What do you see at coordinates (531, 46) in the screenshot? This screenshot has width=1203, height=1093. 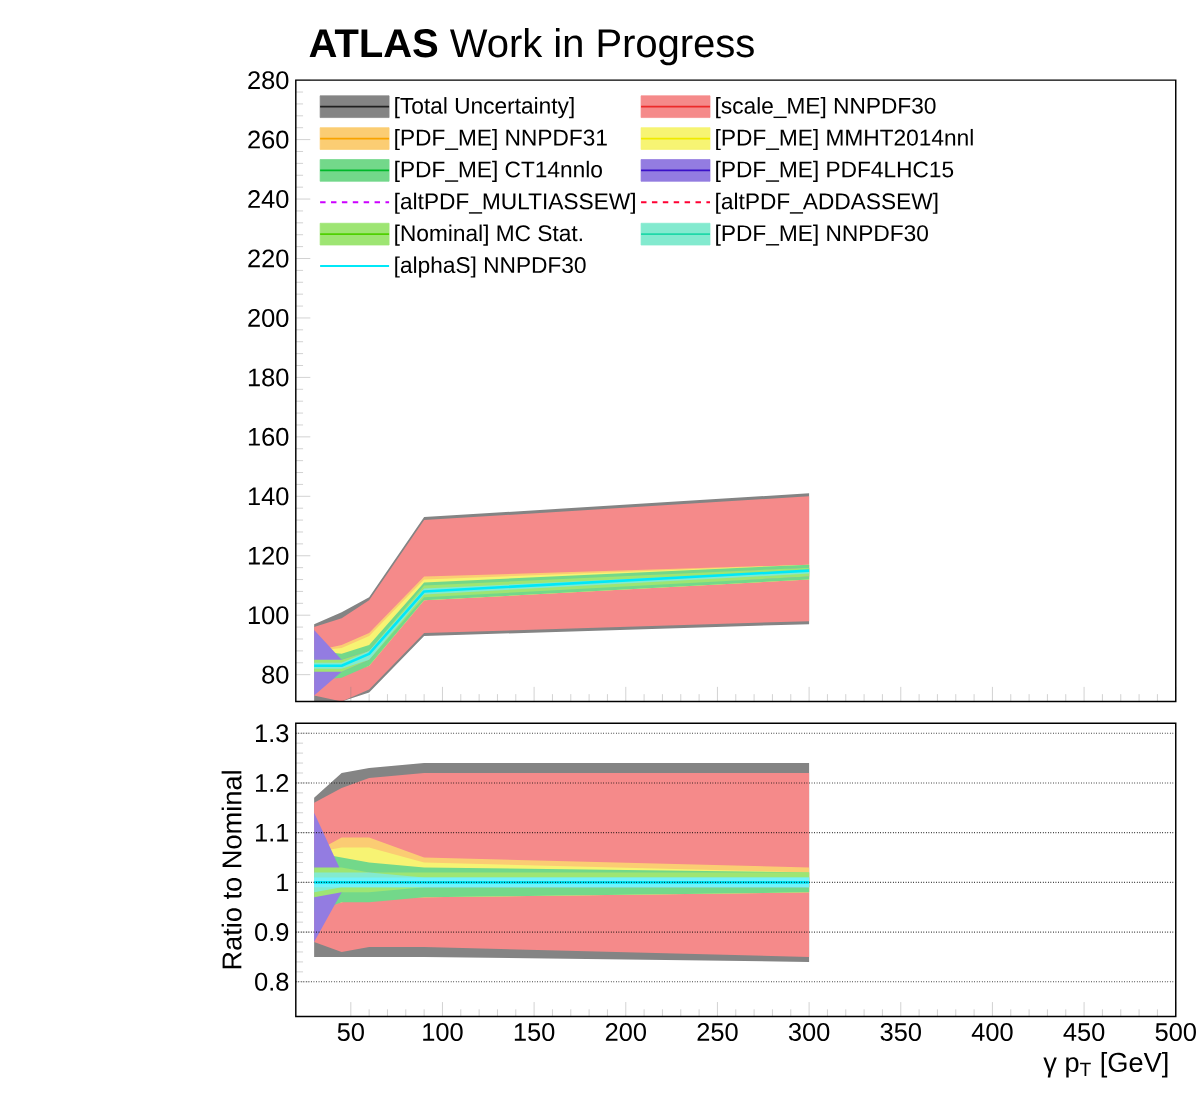 I see `chart-title: ATLAS Work in Progress` at bounding box center [531, 46].